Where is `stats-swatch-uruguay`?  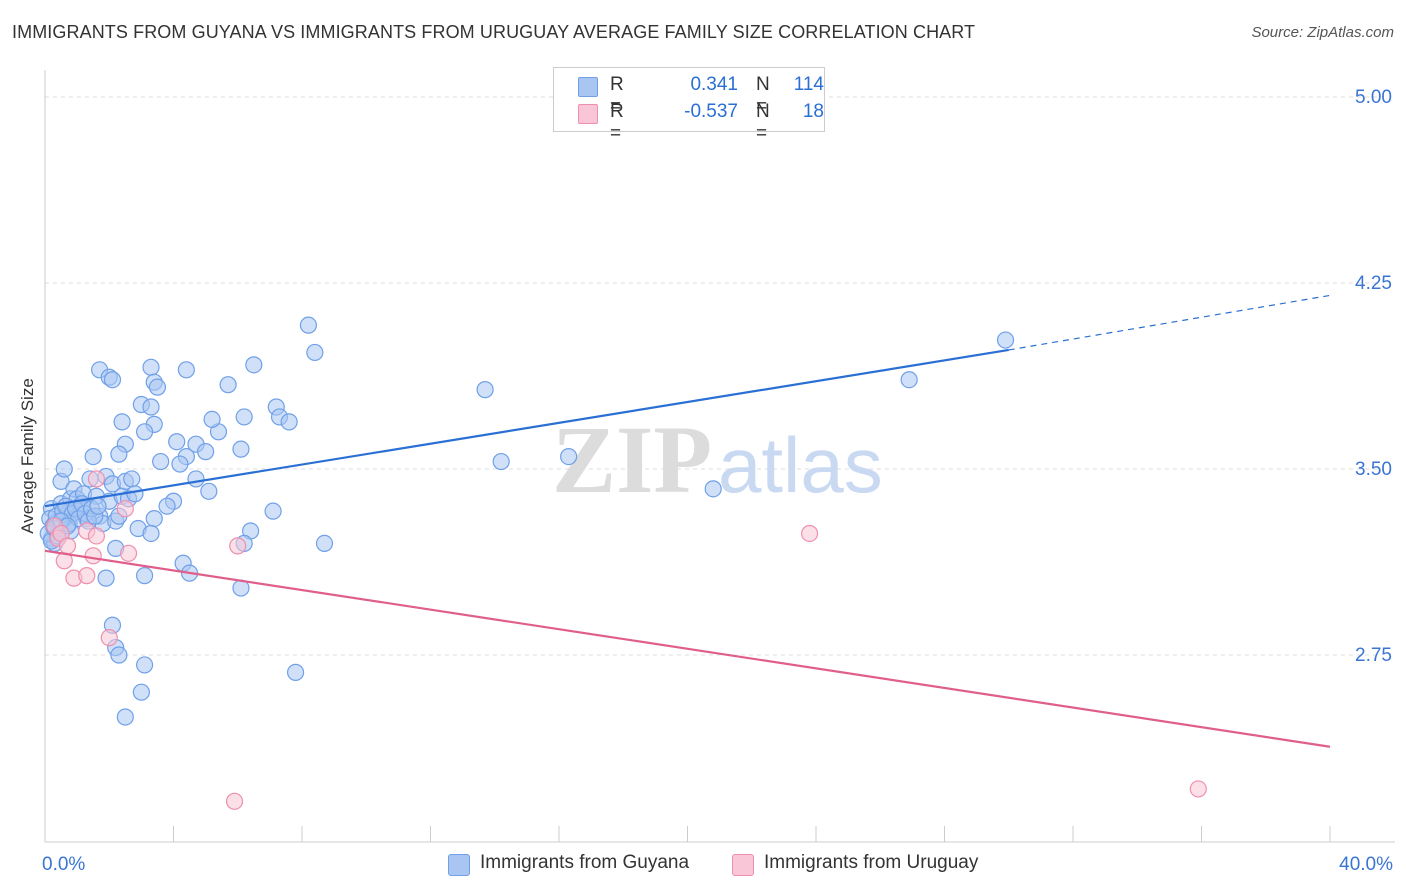 stats-swatch-uruguay is located at coordinates (588, 114).